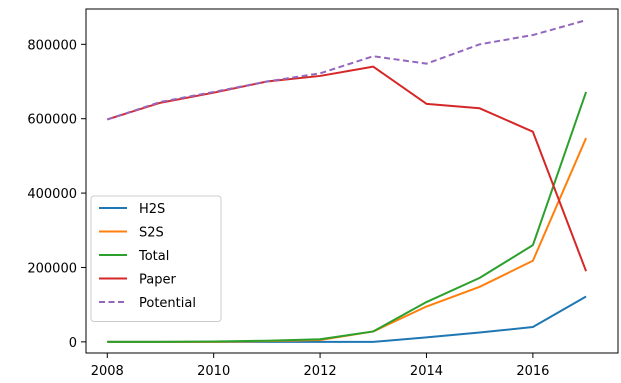  Describe the element at coordinates (157, 280) in the screenshot. I see `legend-label-paper: Paper` at that location.